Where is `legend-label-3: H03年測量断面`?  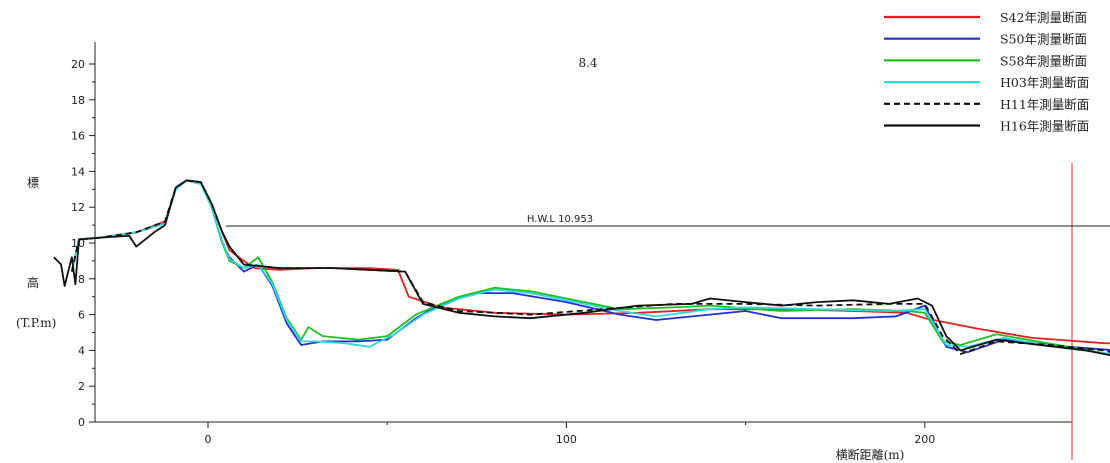
legend-label-3: H03年測量断面 is located at coordinates (1044, 82).